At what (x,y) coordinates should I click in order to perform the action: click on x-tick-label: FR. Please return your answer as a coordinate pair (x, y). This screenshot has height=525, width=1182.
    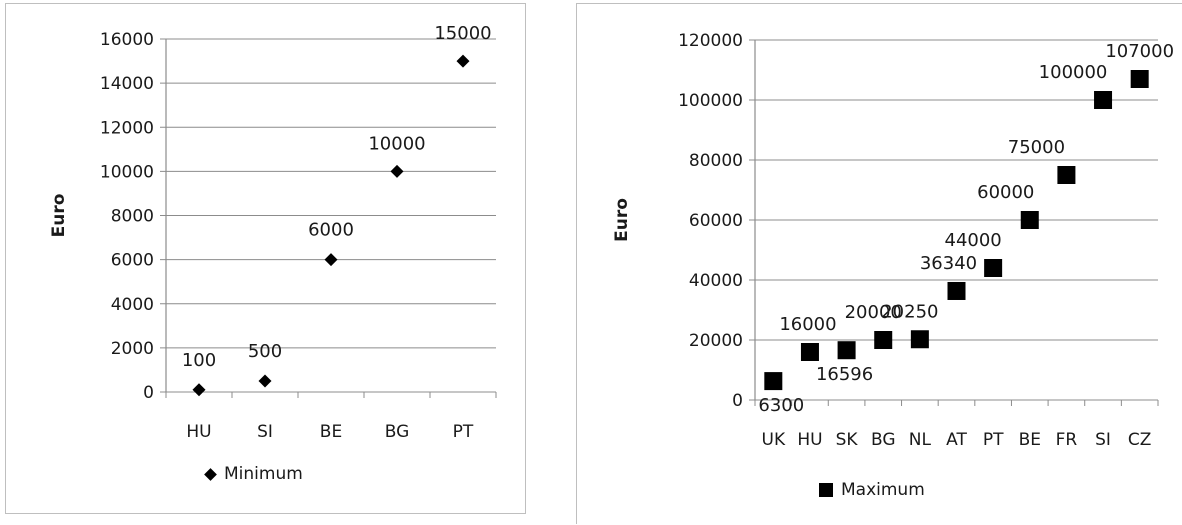
    Looking at the image, I should click on (1067, 440).